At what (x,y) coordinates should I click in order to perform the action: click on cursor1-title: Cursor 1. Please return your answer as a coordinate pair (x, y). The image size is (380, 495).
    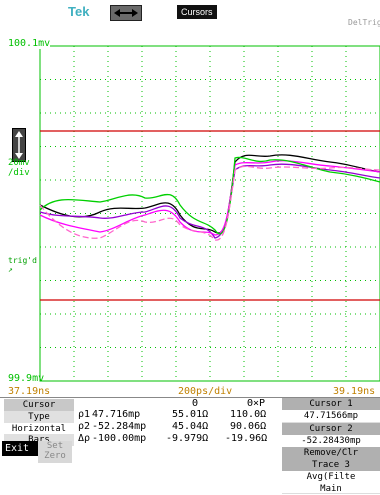
    Looking at the image, I should click on (331, 404).